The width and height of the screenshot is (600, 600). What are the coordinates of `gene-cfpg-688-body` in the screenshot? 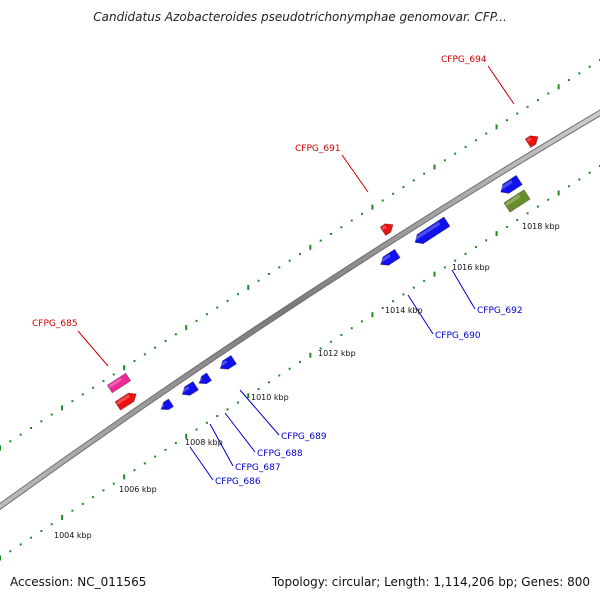 It's located at (205, 378).